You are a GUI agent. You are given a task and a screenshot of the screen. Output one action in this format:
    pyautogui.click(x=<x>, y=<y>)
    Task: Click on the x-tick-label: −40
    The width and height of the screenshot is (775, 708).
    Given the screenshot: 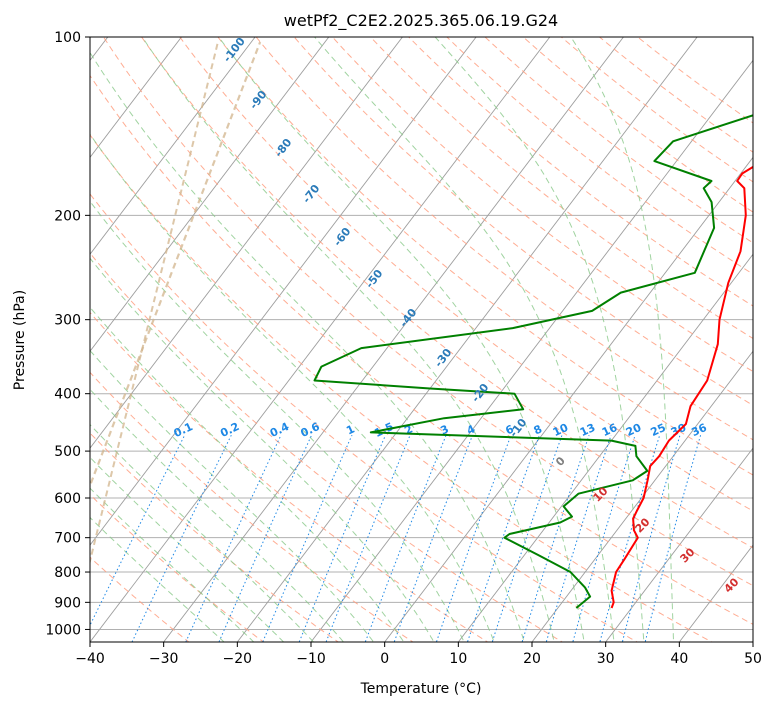 What is the action you would take?
    pyautogui.click(x=90, y=659)
    